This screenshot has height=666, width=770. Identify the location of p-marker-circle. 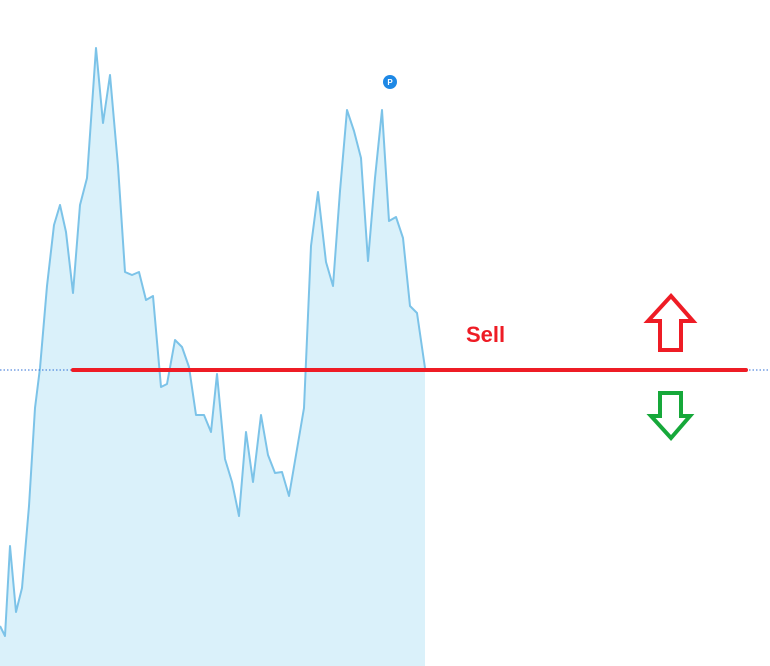
(390, 82).